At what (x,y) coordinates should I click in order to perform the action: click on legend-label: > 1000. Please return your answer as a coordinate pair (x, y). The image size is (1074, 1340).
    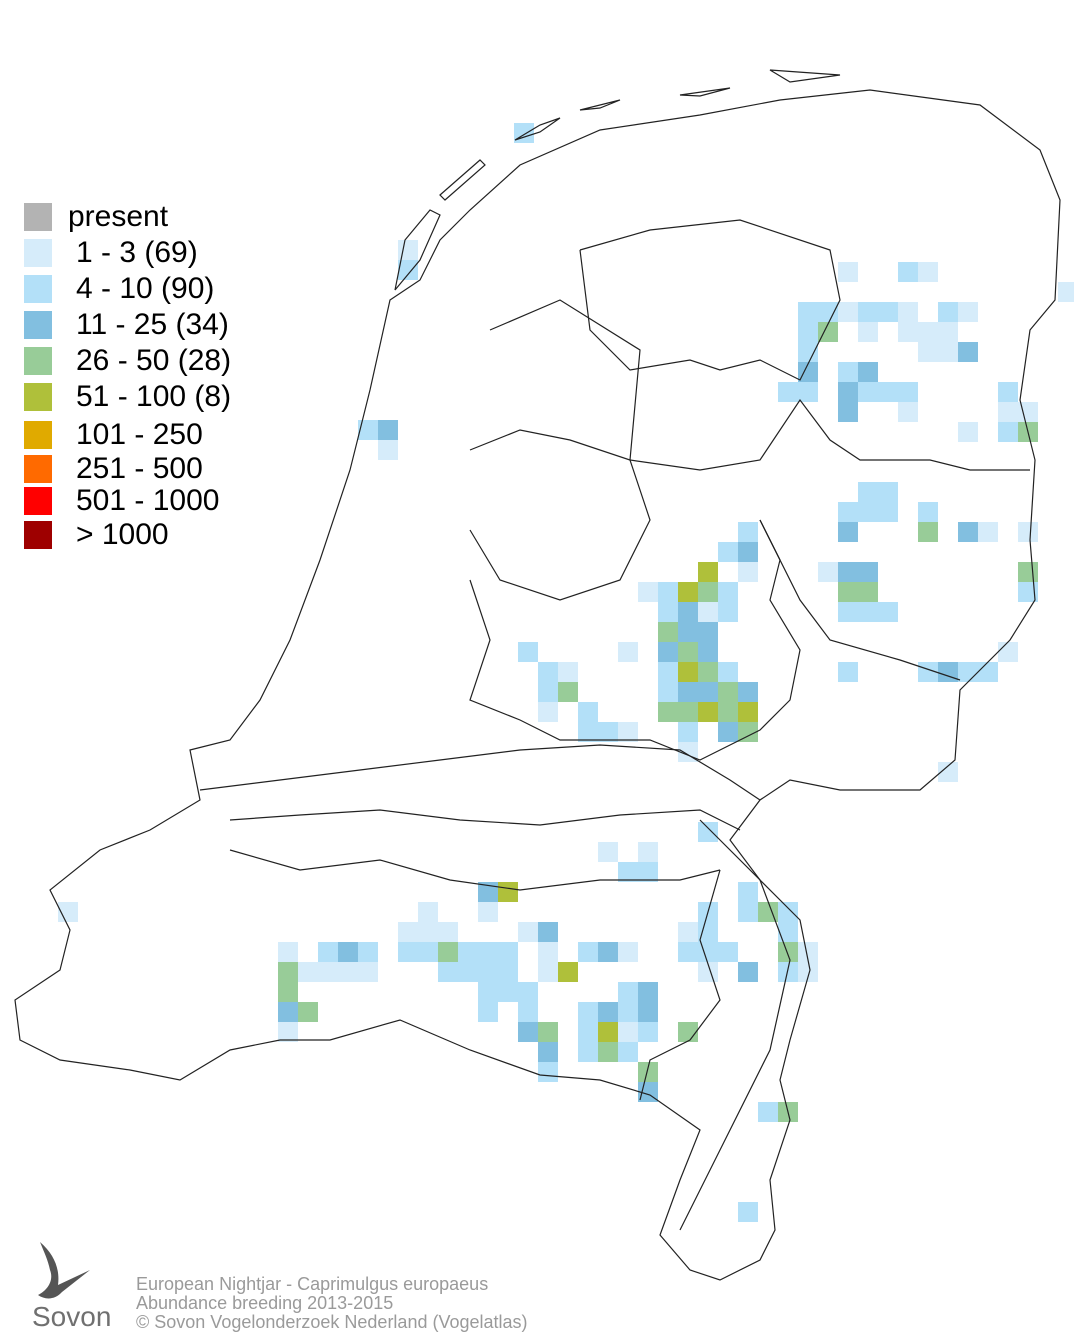
    Looking at the image, I should click on (122, 534).